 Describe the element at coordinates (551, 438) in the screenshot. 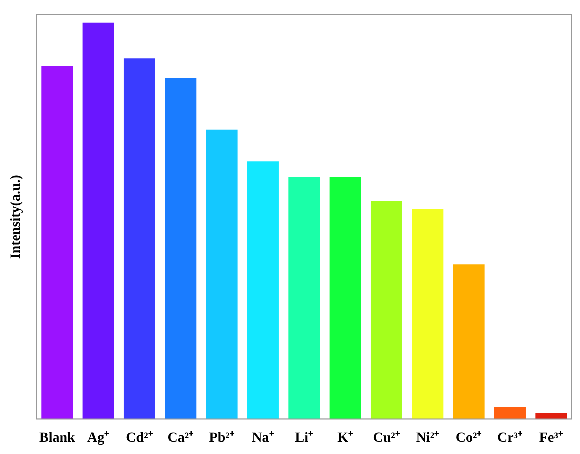

I see `x-tick-label: Fe³⁺` at that location.